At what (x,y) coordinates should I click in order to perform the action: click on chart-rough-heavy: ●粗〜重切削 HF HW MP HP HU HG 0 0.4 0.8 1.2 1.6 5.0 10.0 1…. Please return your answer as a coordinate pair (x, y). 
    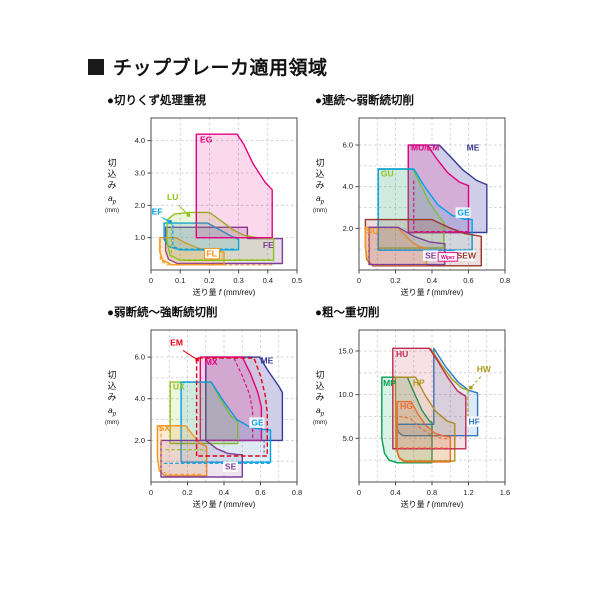
    Looking at the image, I should click on (409, 411).